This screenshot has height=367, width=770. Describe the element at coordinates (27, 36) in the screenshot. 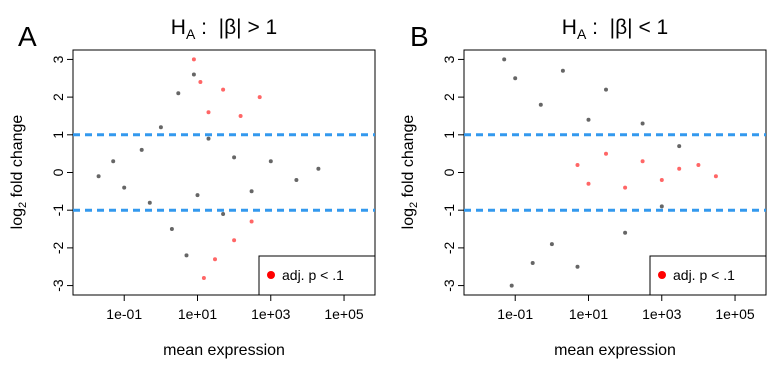

I see `panel-letter: A` at that location.